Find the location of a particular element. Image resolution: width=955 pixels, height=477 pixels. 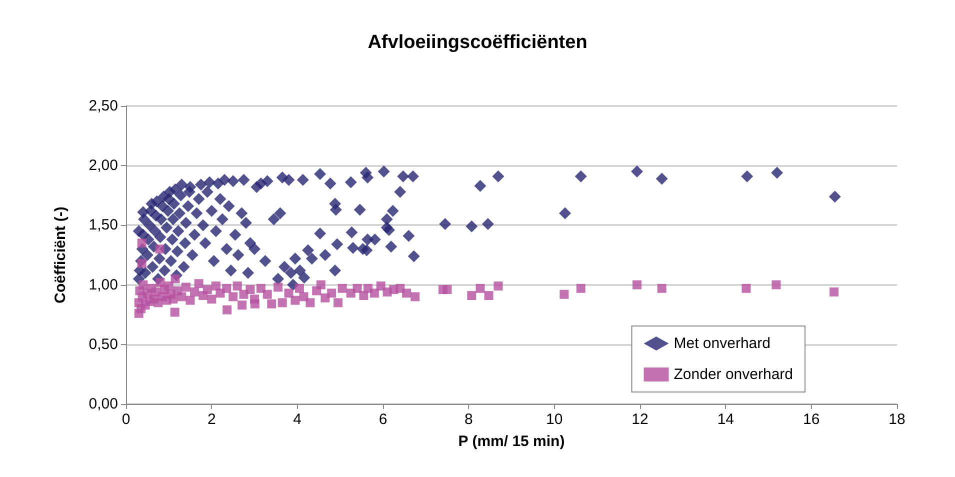

y-axis-title: Coëfficiënt (-) is located at coordinates (60, 255).